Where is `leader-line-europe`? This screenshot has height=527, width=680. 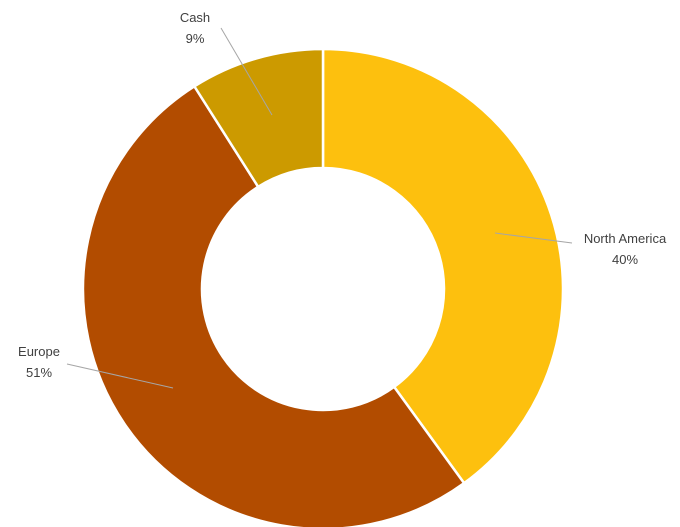
leader-line-europe is located at coordinates (120, 376).